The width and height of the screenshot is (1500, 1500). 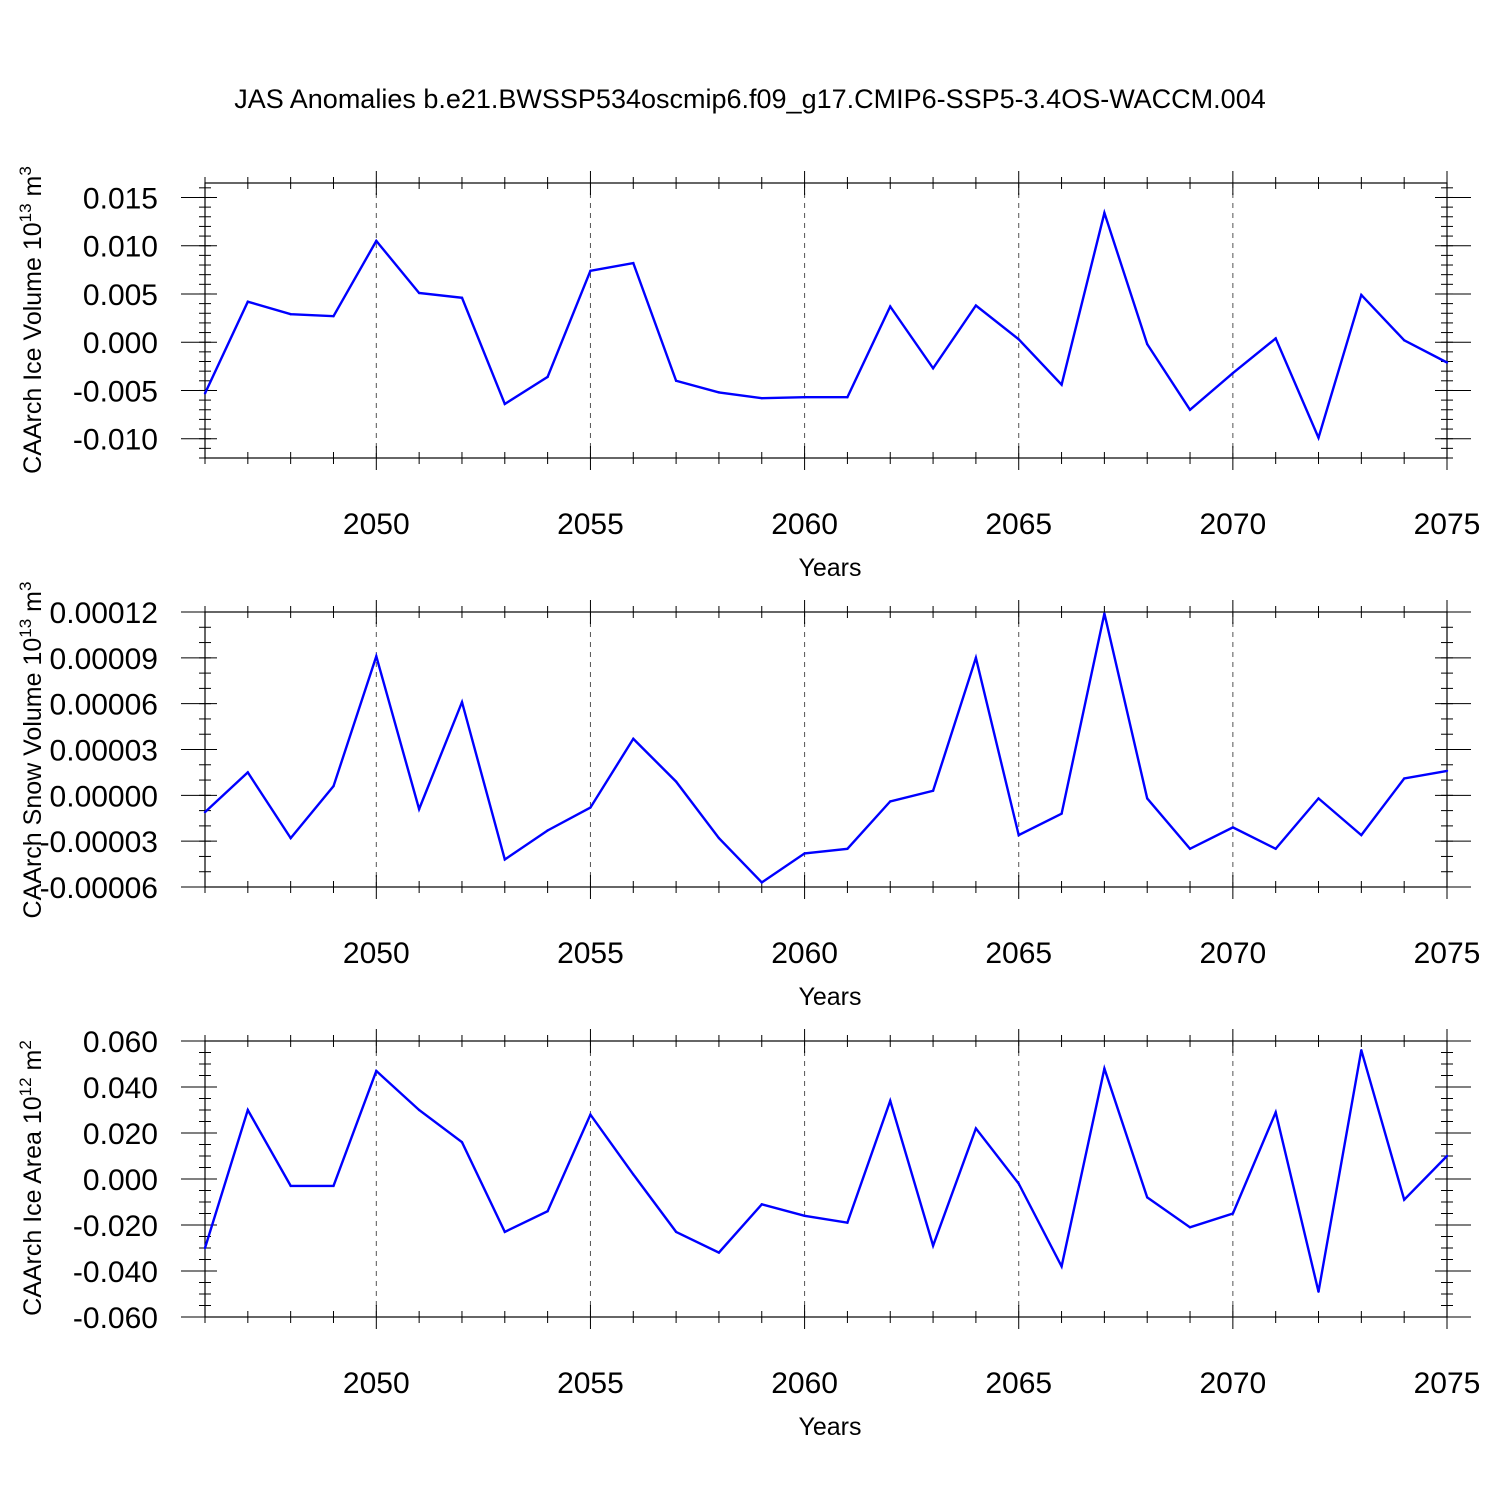 I want to click on panel-1-yaxis-label-exponent: 13, so click(x=25, y=212).